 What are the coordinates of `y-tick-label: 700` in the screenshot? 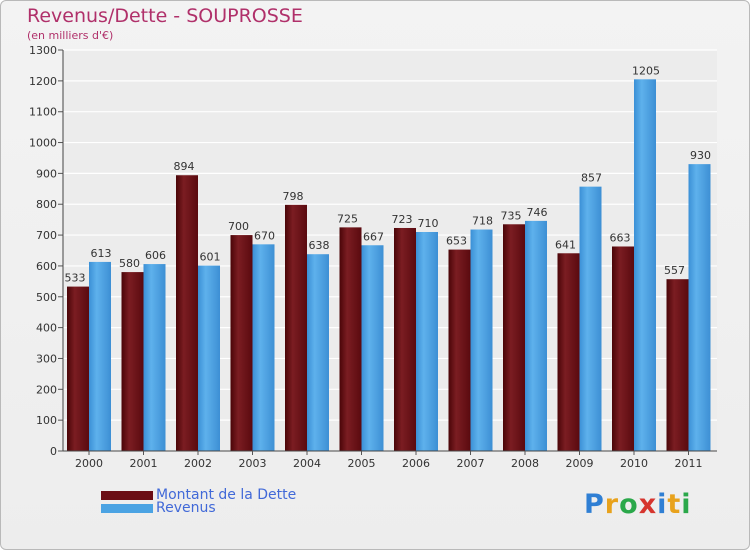 It's located at (46, 235).